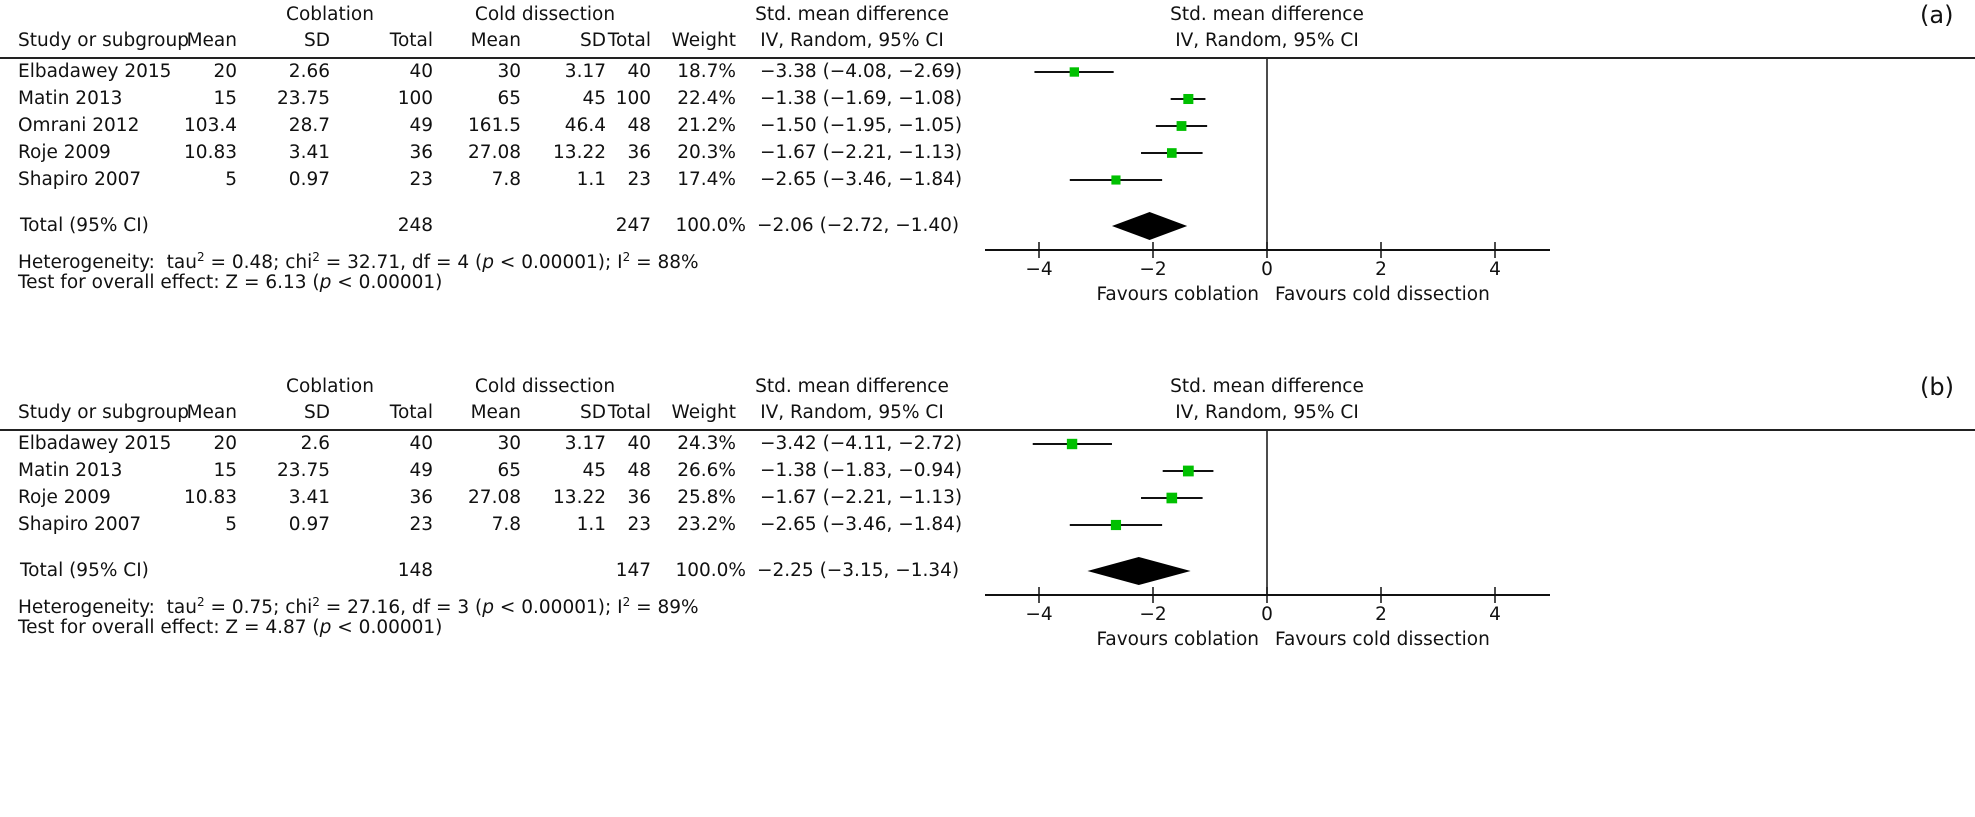 This screenshot has width=1975, height=817. What do you see at coordinates (509, 98) in the screenshot?
I see `panel-a-cell-ctl-mean: 65` at bounding box center [509, 98].